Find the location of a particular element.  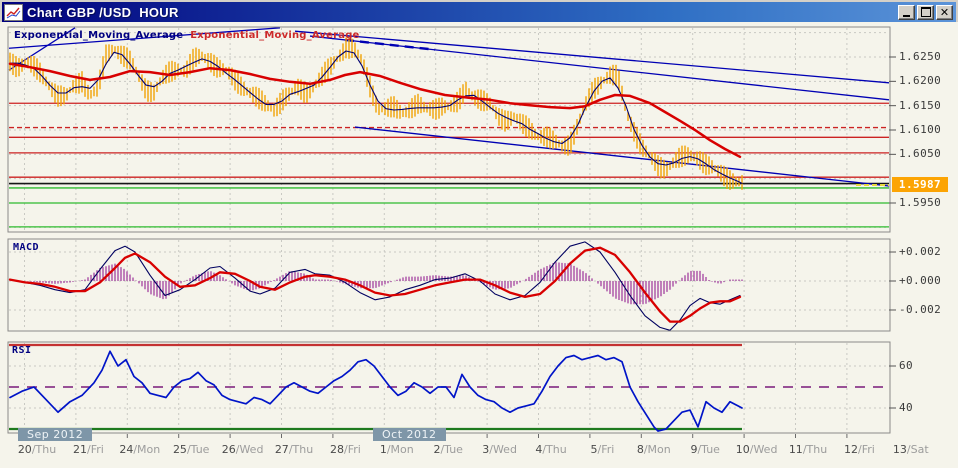

close-button: ✕ is located at coordinates (944, 12).